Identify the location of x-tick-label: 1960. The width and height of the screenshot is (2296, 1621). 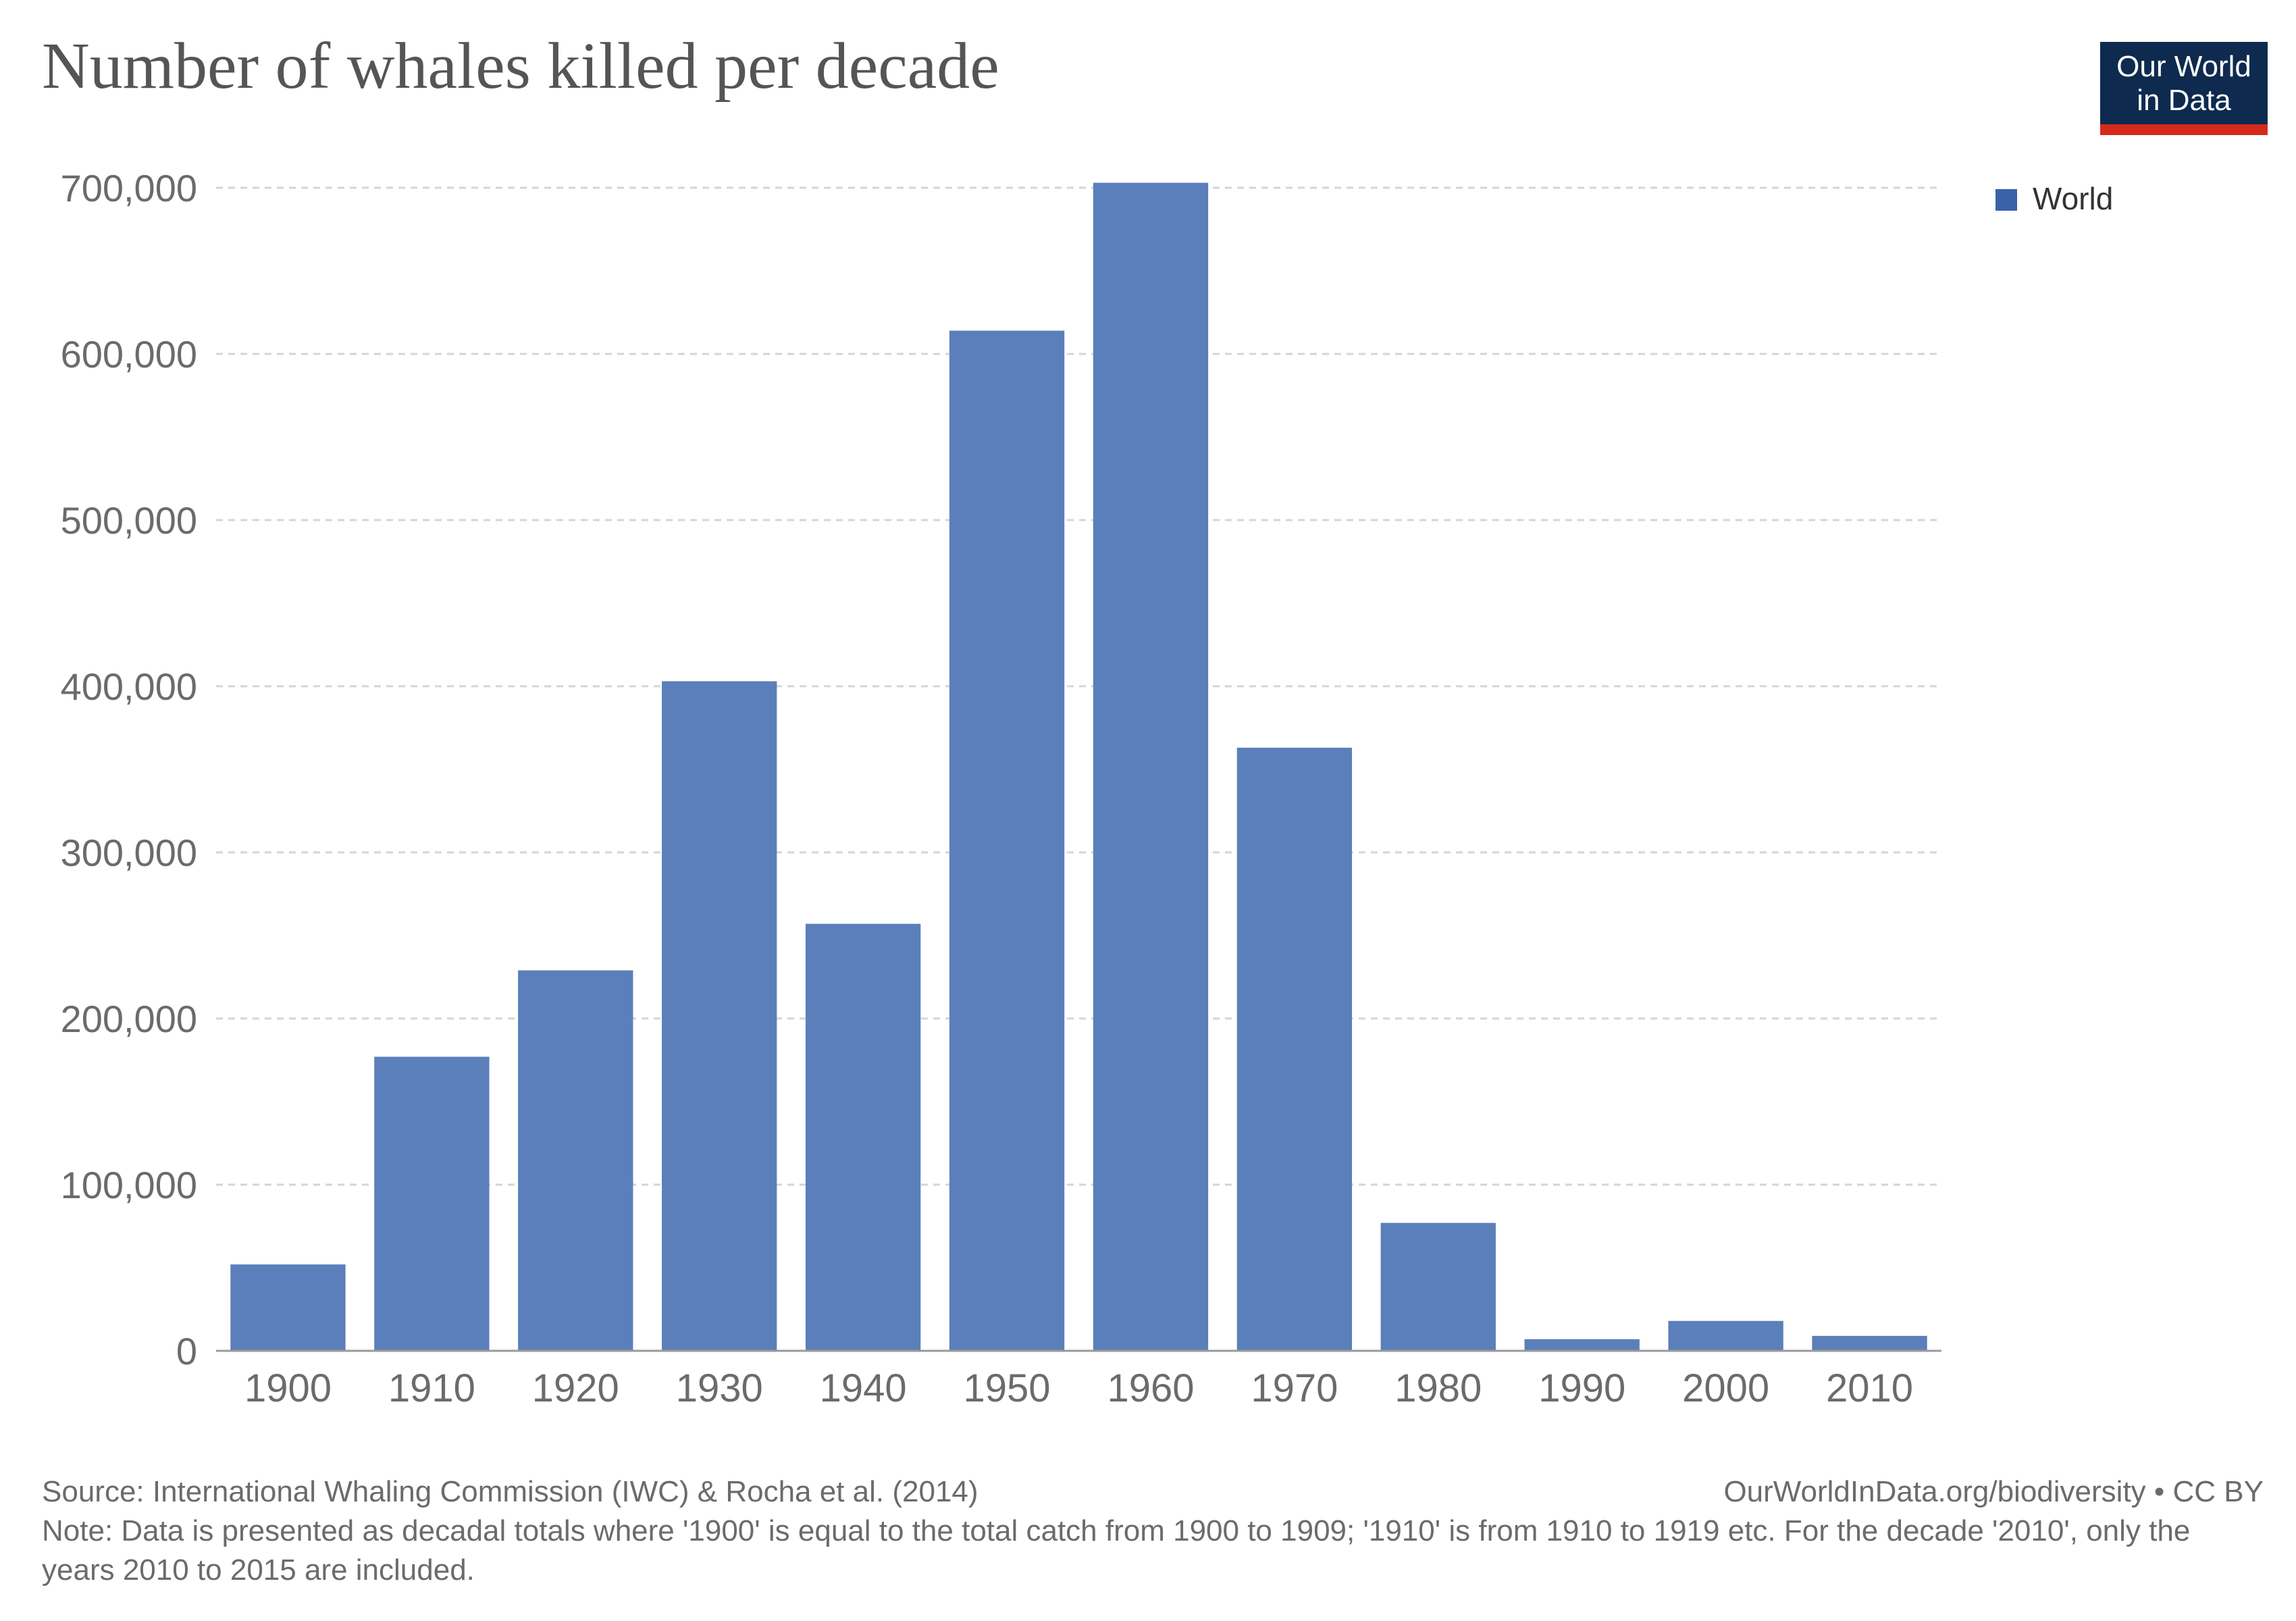
(1150, 1388).